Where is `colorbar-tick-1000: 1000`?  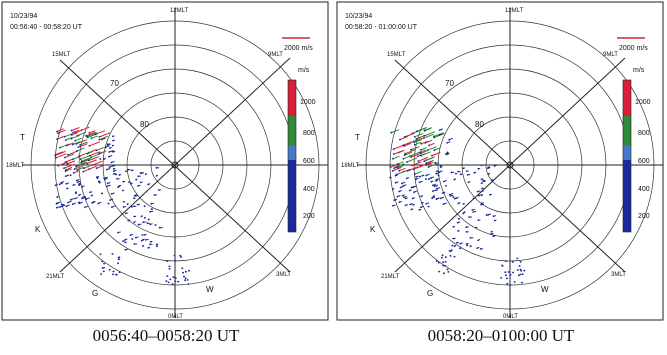 colorbar-tick-1000: 1000 is located at coordinates (308, 102).